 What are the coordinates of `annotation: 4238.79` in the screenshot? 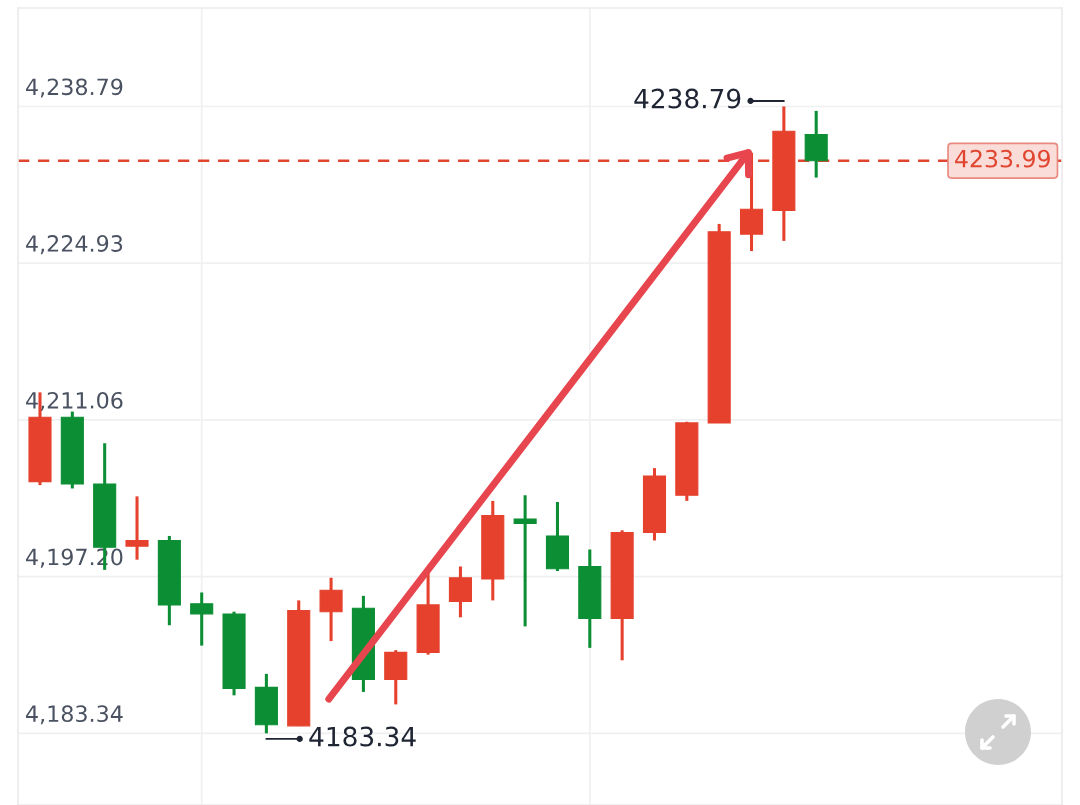 It's located at (687, 98).